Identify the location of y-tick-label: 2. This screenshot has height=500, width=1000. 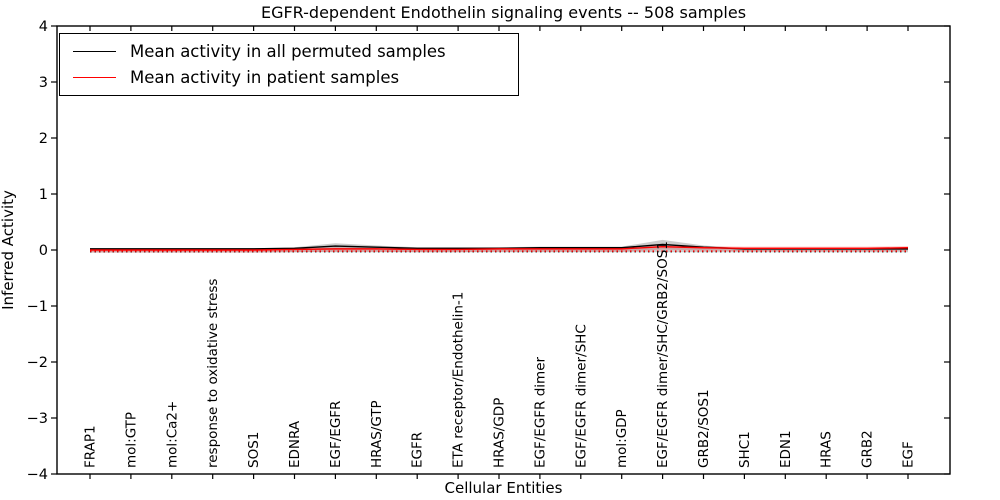
(43, 139).